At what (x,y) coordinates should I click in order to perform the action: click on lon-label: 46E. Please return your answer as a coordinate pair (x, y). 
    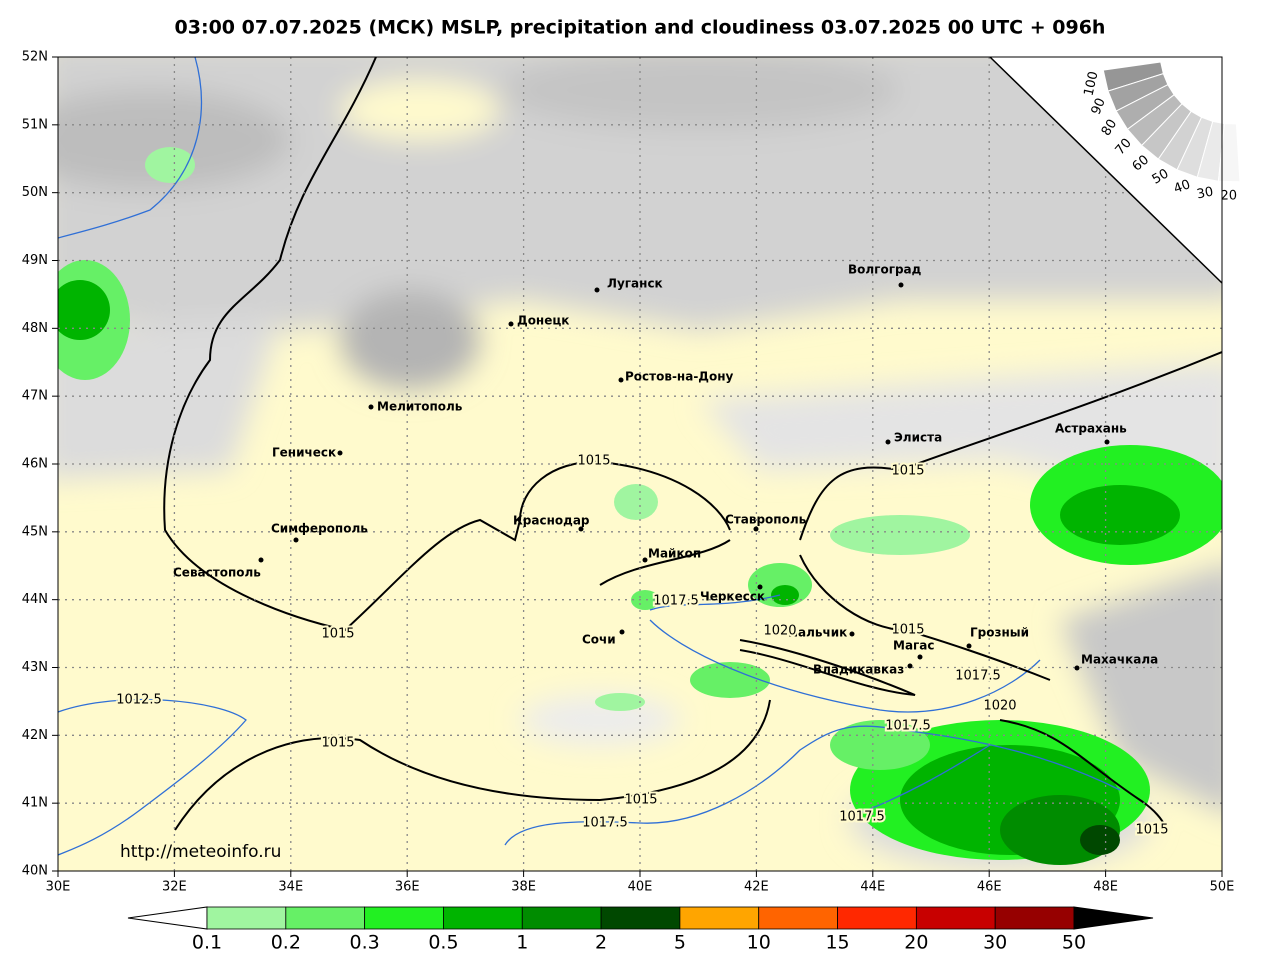
    Looking at the image, I should click on (989, 887).